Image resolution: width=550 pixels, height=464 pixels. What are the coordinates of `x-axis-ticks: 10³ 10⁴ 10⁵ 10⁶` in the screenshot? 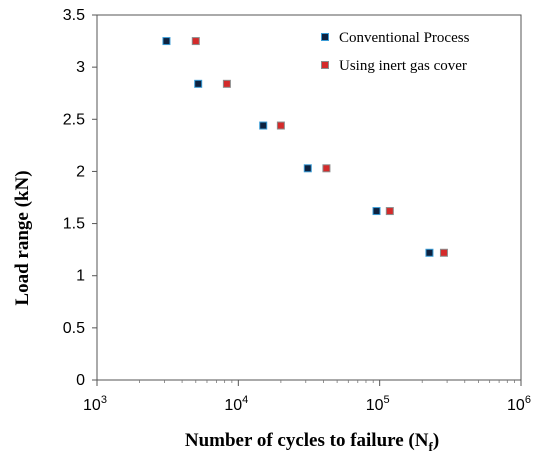 It's located at (307, 397).